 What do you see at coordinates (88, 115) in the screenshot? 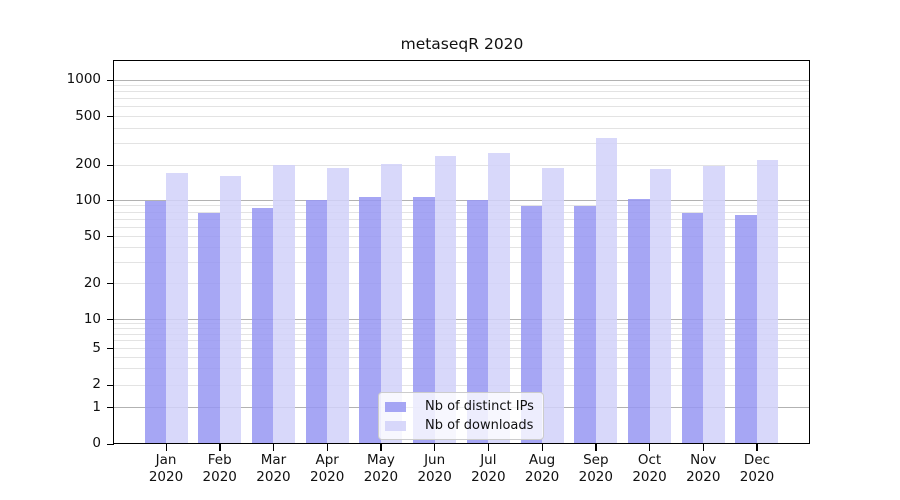
I see `y-tick-label-500: 500` at bounding box center [88, 115].